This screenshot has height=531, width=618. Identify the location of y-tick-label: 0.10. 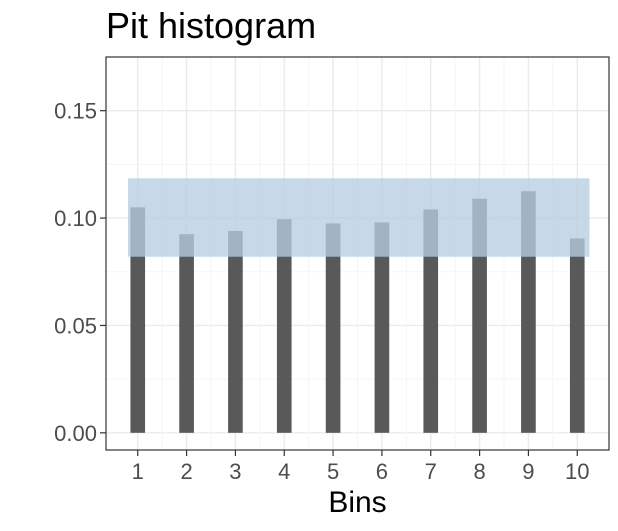
(75, 218).